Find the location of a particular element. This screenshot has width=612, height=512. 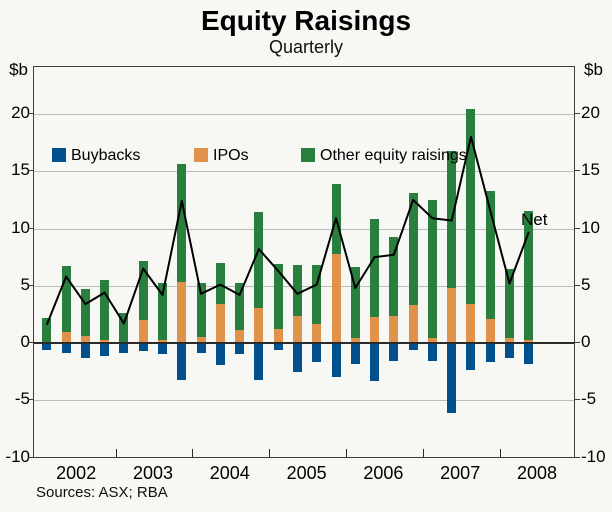

x-tick-mark-2004 is located at coordinates (270, 453).